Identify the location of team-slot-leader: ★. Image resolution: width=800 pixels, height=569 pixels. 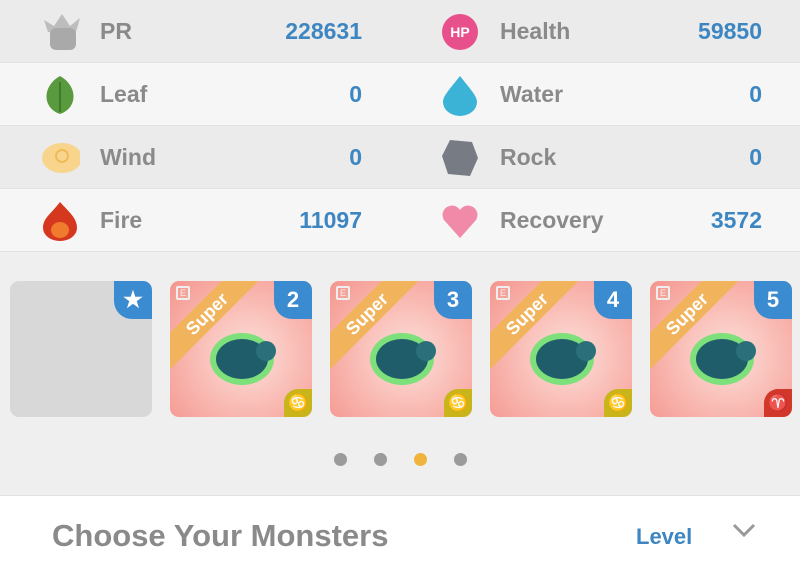
(81, 349).